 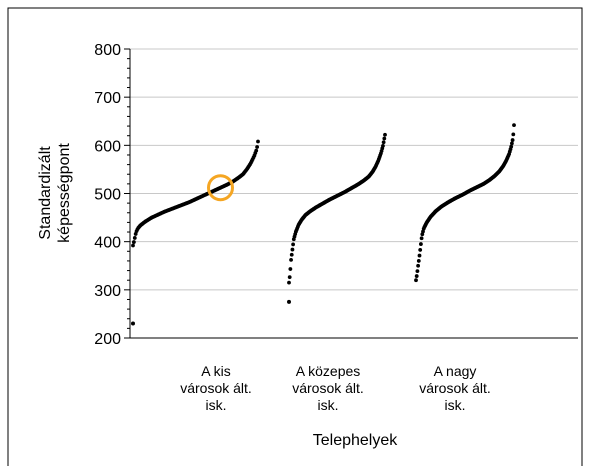 What do you see at coordinates (356, 440) in the screenshot?
I see `x-axis-title: Telephelyek` at bounding box center [356, 440].